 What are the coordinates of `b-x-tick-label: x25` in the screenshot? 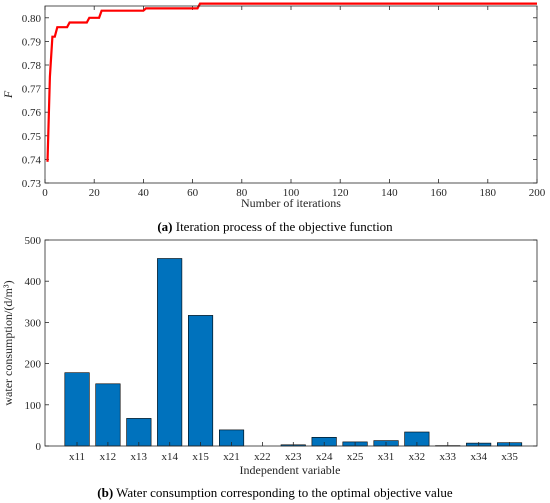 It's located at (355, 457).